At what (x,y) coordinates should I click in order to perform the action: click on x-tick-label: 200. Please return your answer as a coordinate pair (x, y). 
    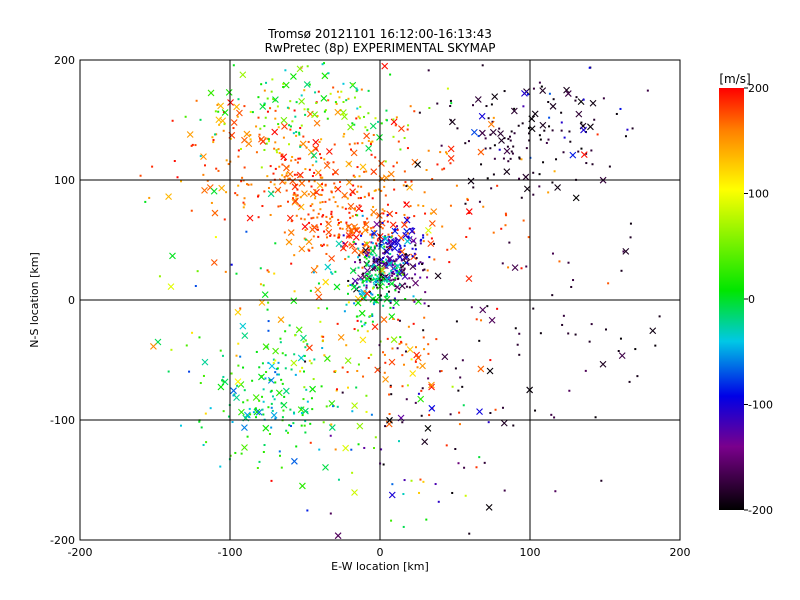
    Looking at the image, I should click on (680, 552).